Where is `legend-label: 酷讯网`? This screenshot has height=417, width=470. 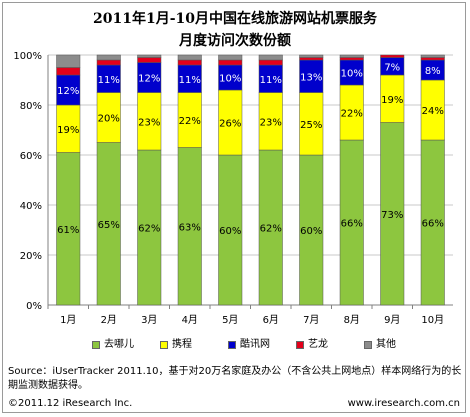
legend-label: 酷讯网 is located at coordinates (255, 344).